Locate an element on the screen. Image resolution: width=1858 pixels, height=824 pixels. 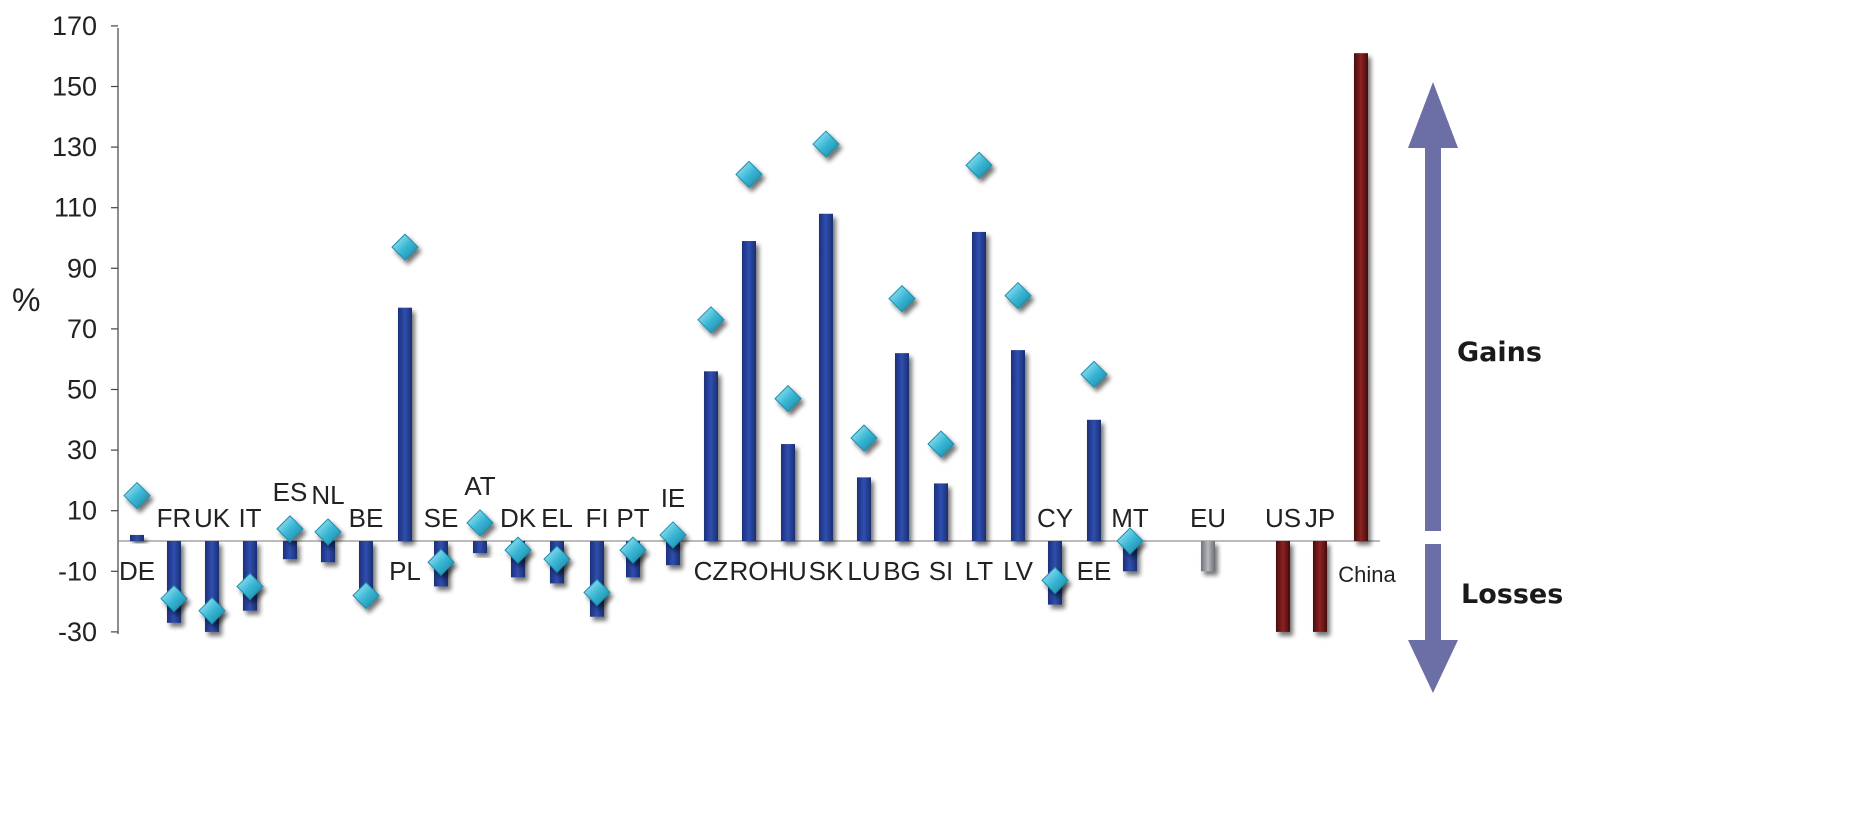
bar-nl is located at coordinates (328, 552).